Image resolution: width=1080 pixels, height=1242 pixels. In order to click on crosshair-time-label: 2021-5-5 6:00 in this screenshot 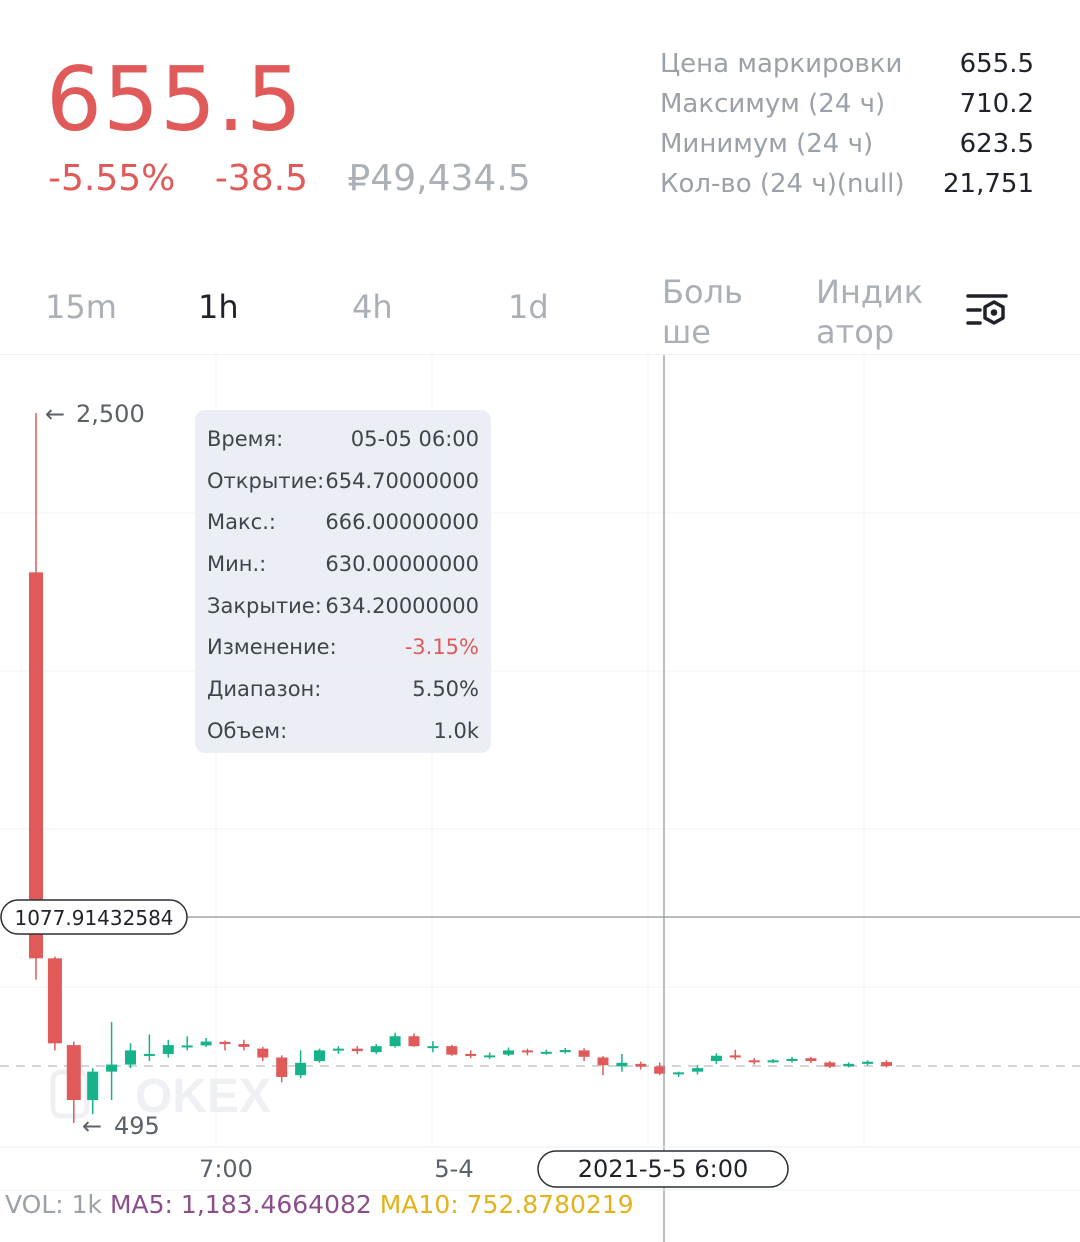, I will do `click(663, 1169)`.